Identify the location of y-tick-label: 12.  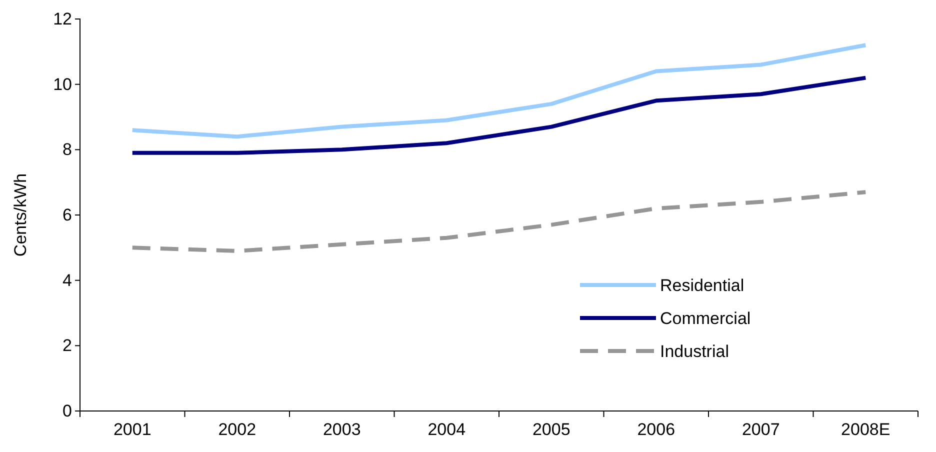
(62, 18).